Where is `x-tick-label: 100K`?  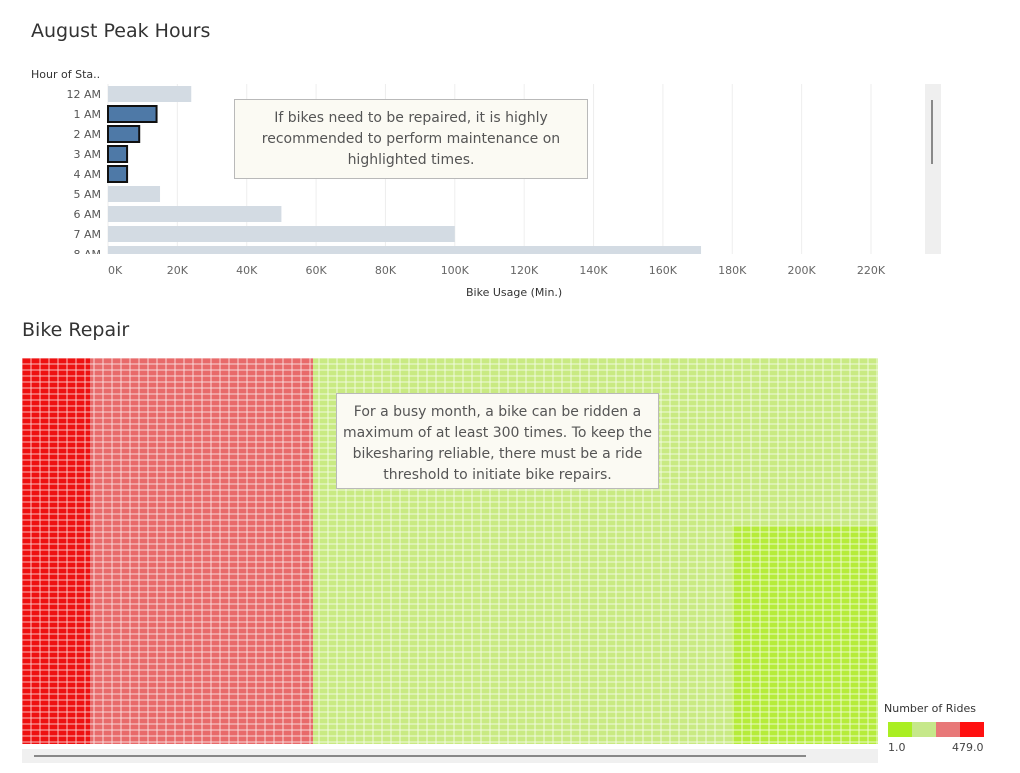 x-tick-label: 100K is located at coordinates (455, 270).